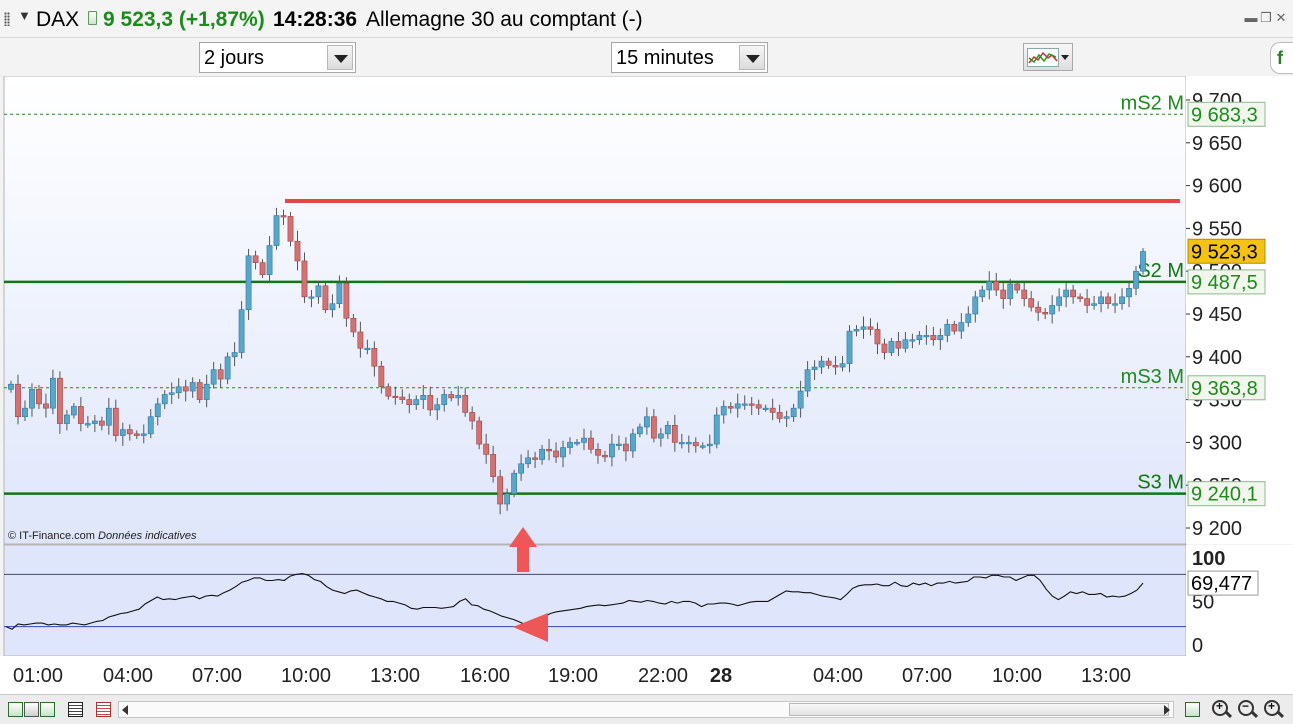 The height and width of the screenshot is (724, 1293). Describe the element at coordinates (1192, 709) in the screenshot. I see `auto-scale-icon` at that location.